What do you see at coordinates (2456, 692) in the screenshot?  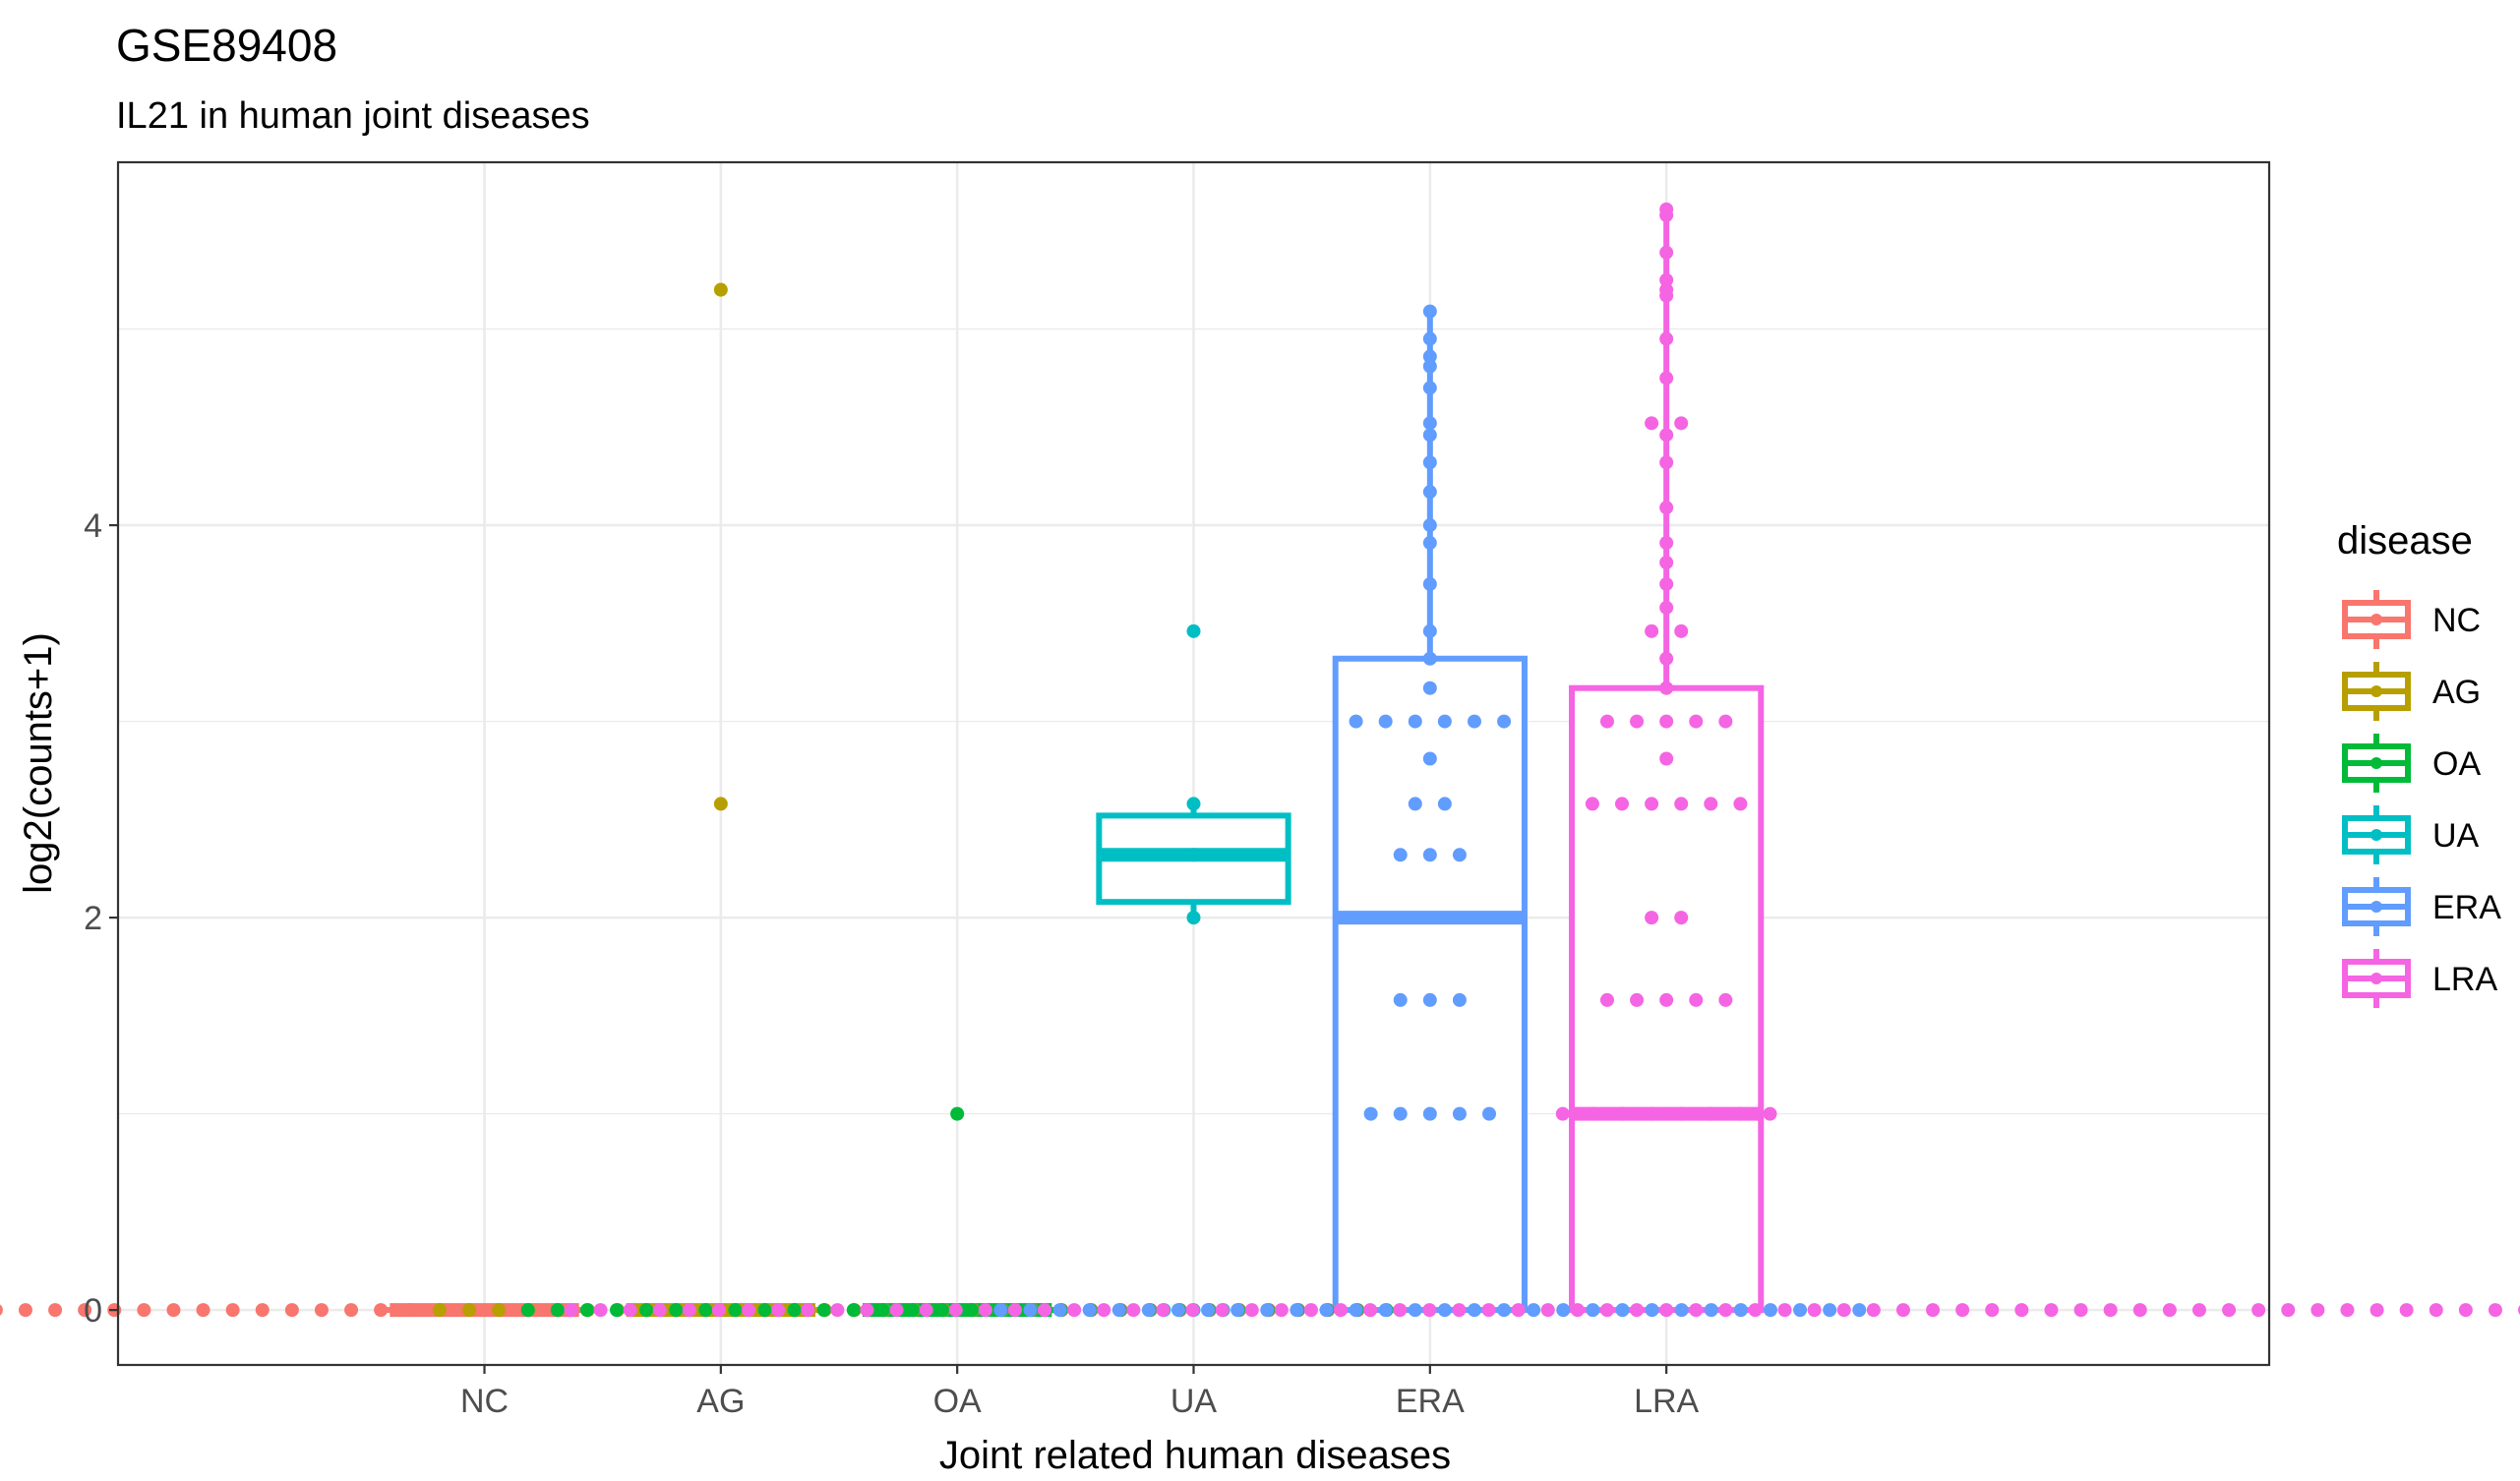 I see `legend-label: AG` at bounding box center [2456, 692].